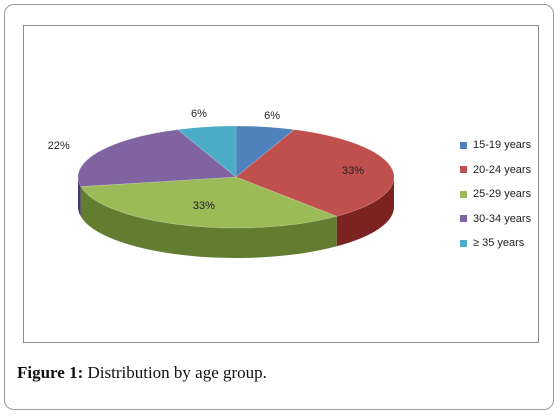 This screenshot has width=560, height=416. I want to click on legend-item-1: 20-24 years, so click(495, 170).